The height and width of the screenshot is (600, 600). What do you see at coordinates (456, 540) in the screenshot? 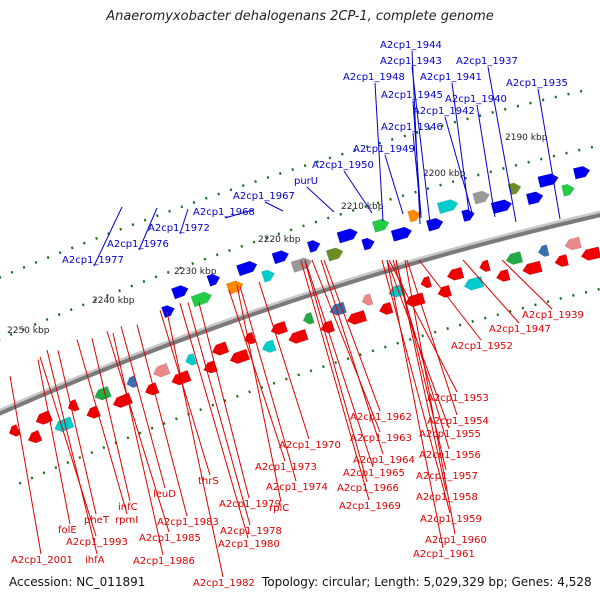
I see `gene-label-bottom: A2cp1_1960` at bounding box center [456, 540].